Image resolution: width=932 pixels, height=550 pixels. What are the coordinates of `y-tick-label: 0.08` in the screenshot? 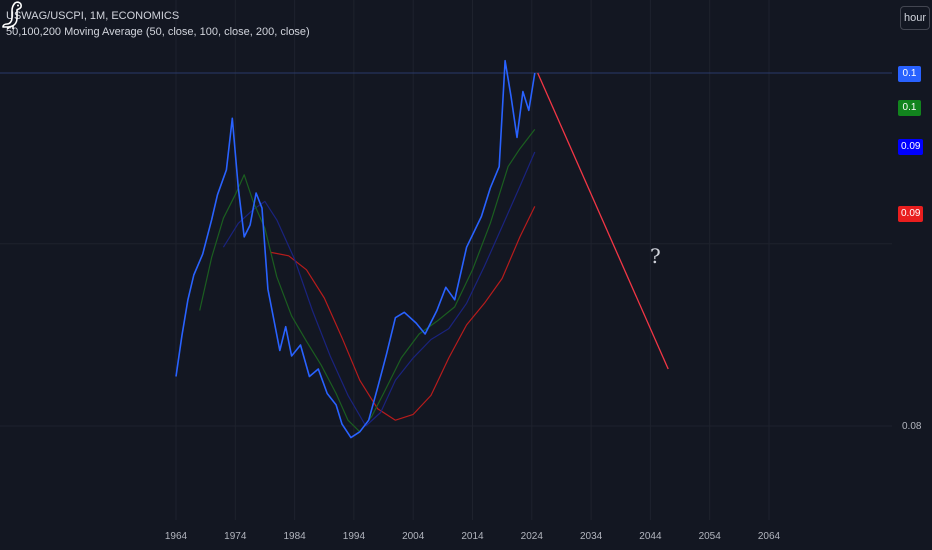 It's located at (912, 426).